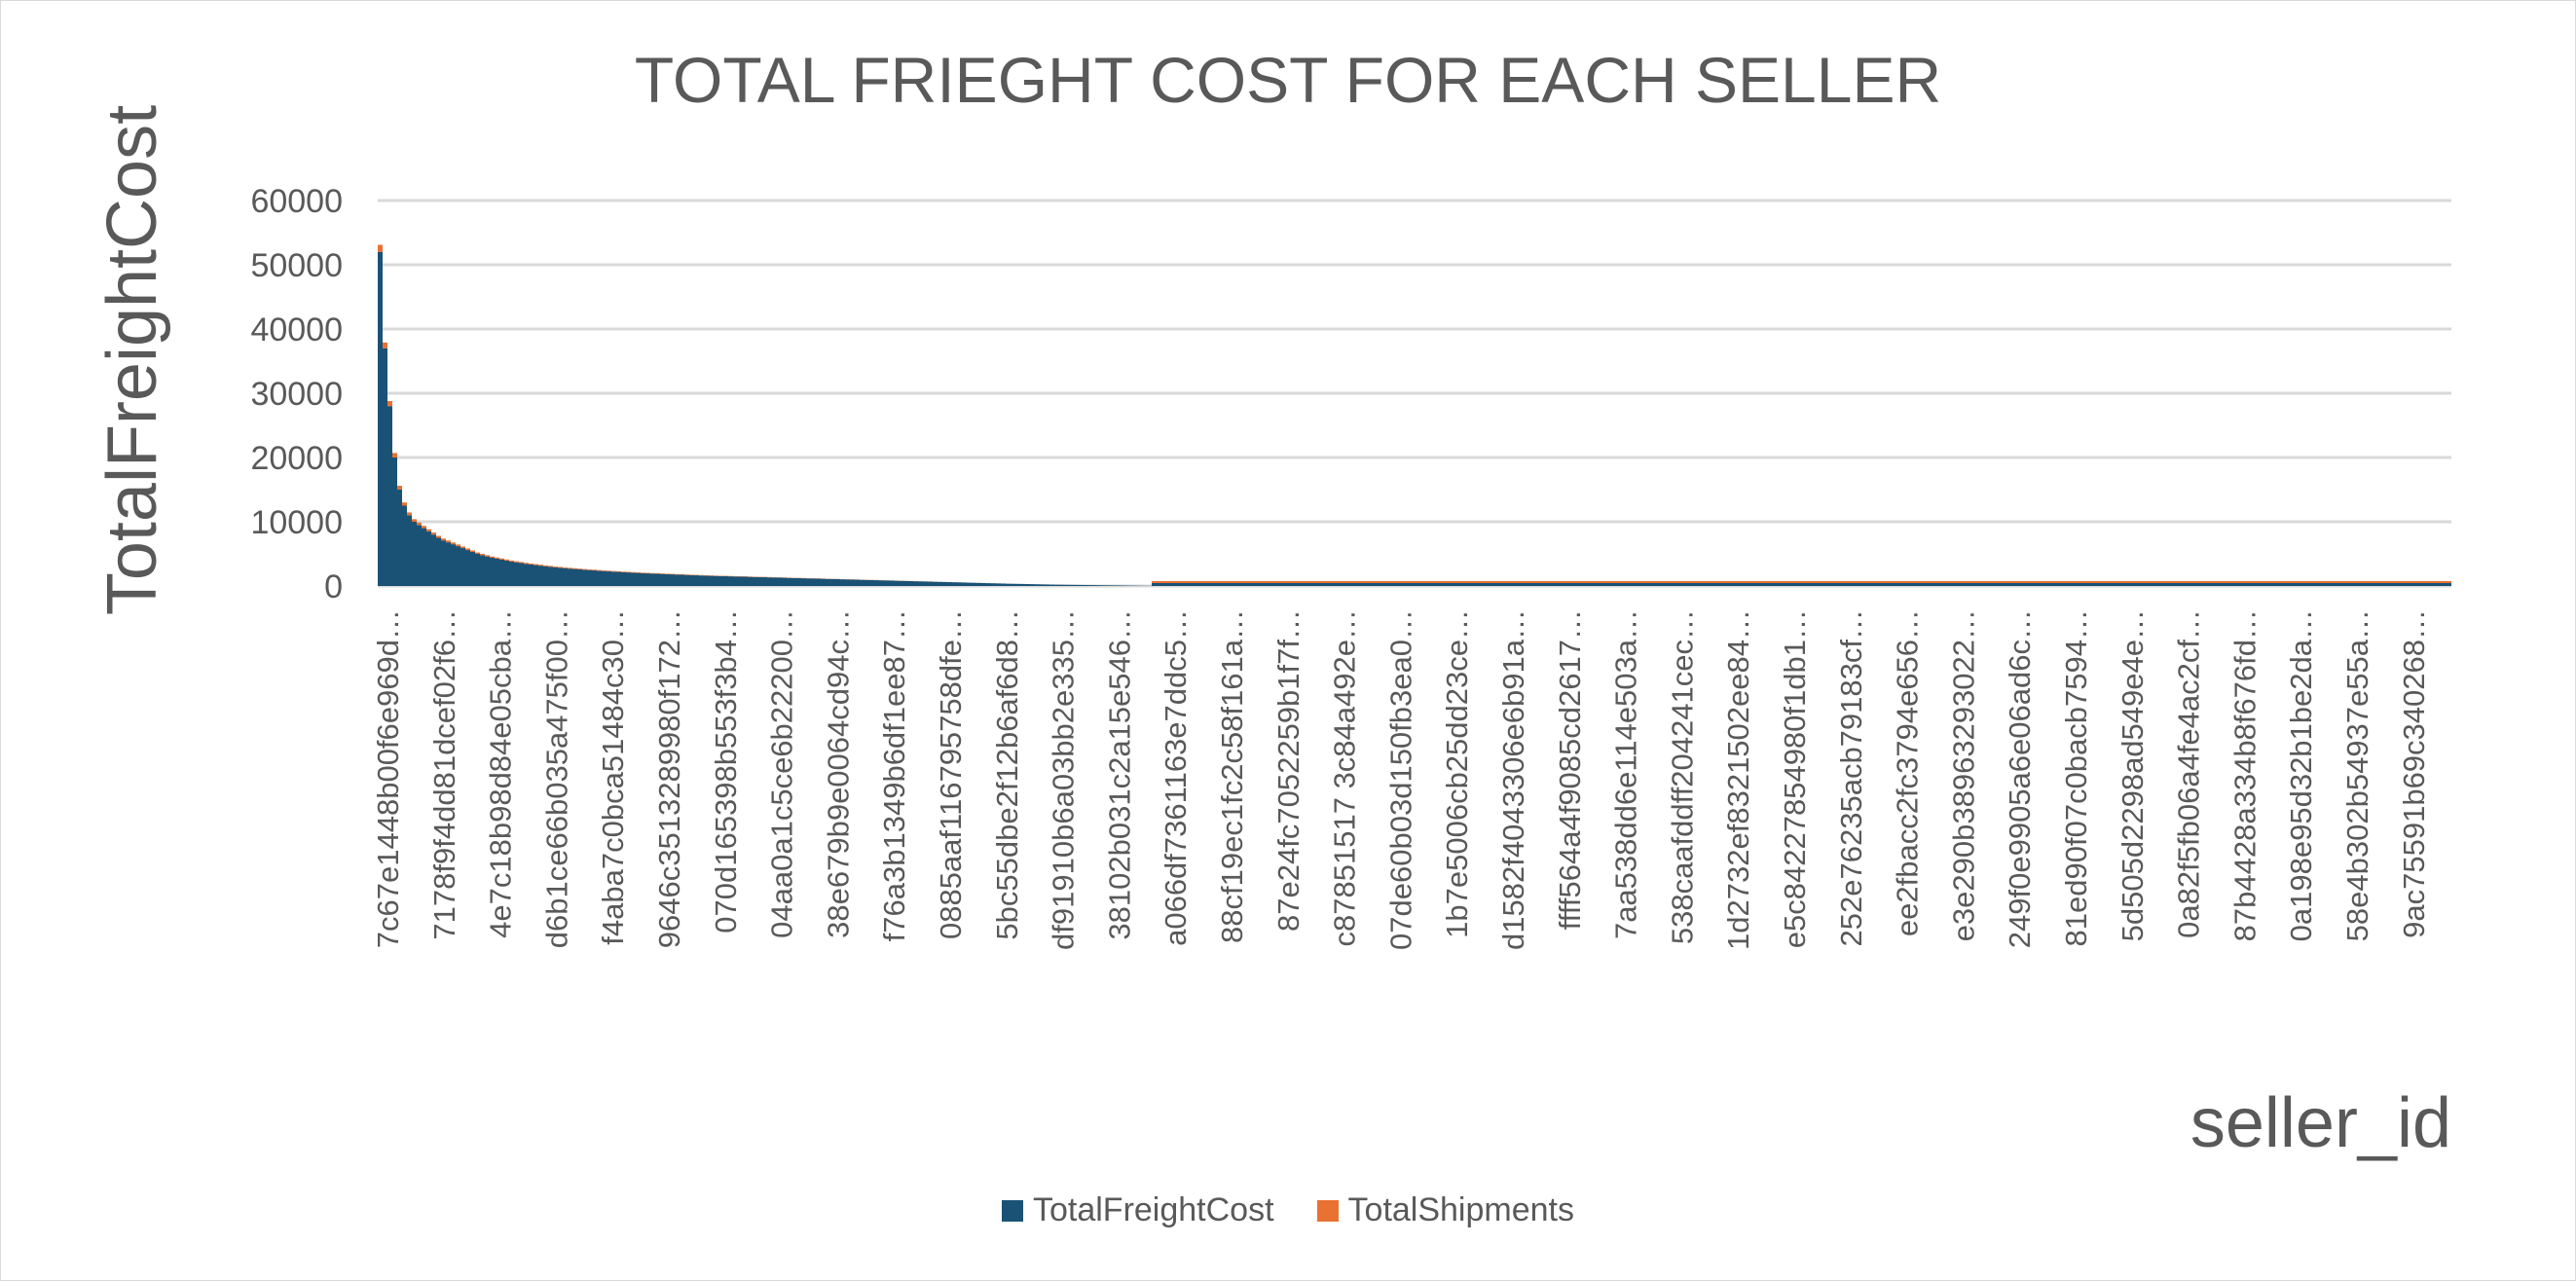  Describe the element at coordinates (1288, 80) in the screenshot. I see `chart-title: TOTAL FRIEGHT COST FOR EACH SELLER` at that location.